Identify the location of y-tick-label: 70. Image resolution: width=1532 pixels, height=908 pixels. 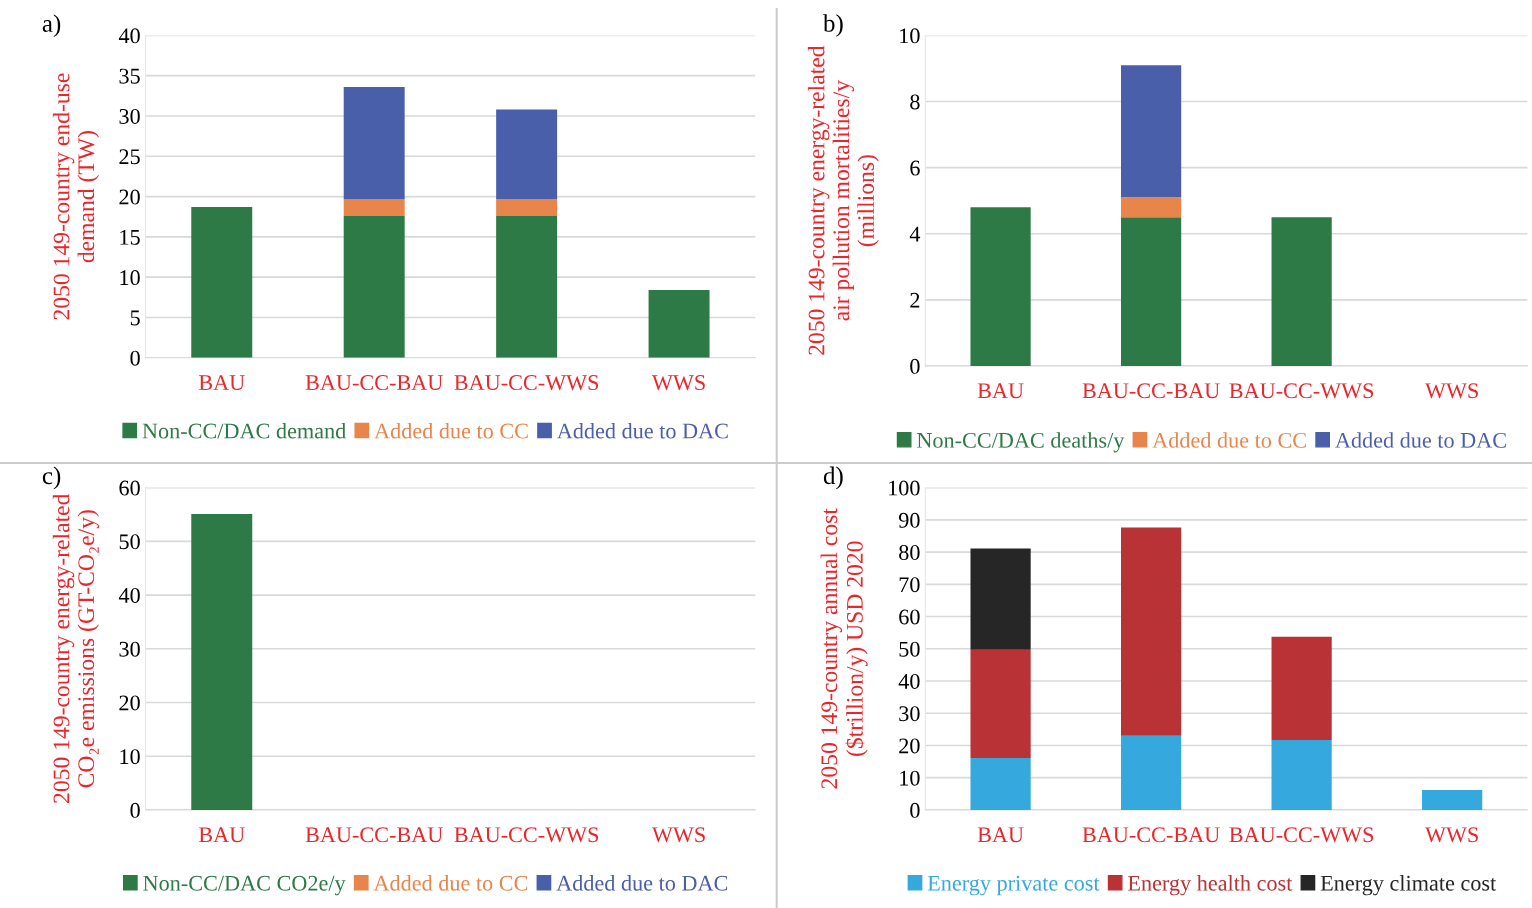
(909, 585).